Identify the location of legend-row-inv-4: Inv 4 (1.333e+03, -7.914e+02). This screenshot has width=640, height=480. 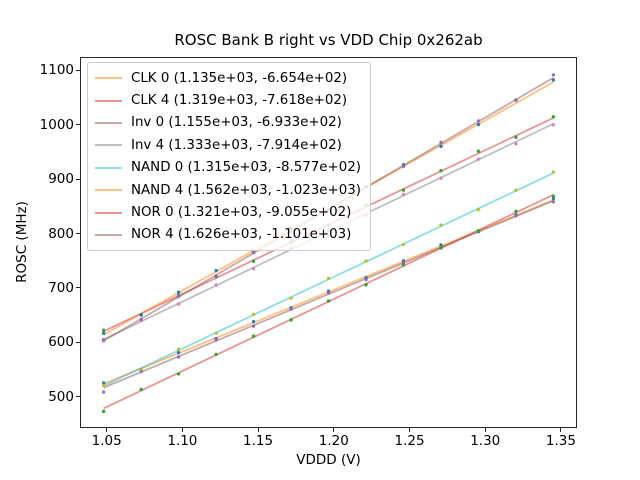
(228, 145).